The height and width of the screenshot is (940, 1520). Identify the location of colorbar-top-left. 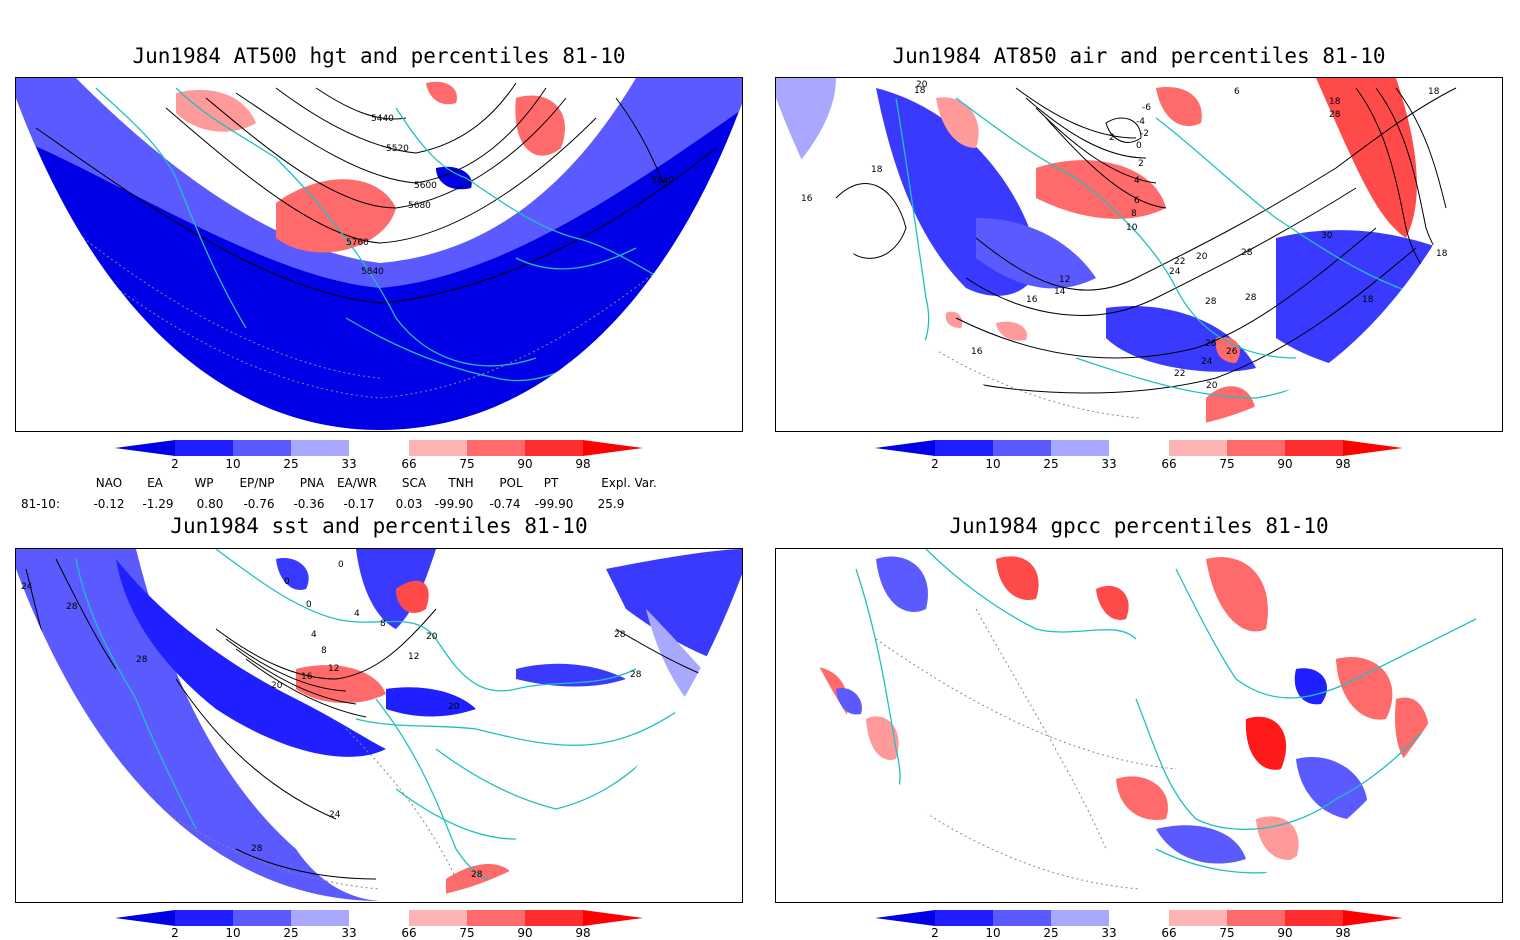
(379, 448).